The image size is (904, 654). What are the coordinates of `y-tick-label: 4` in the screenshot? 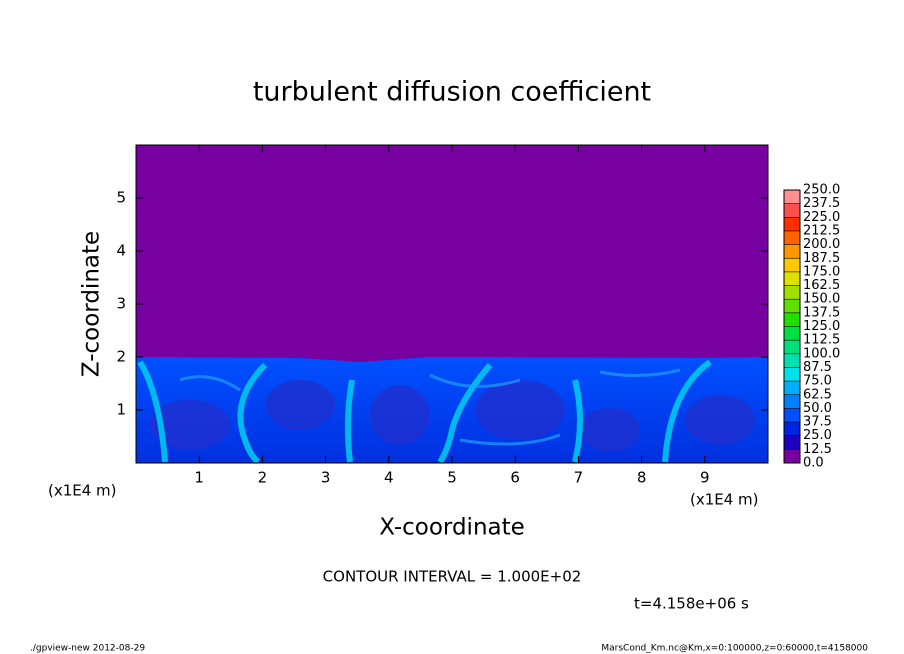 It's located at (121, 251).